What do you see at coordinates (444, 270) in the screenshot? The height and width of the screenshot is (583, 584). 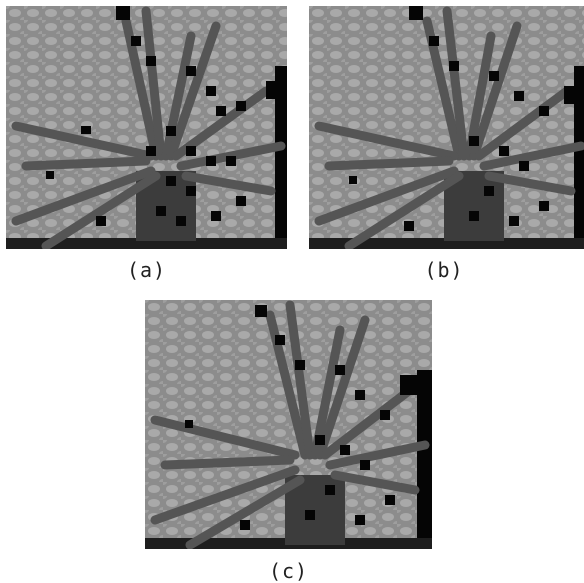 I see `caption-b: (b)` at bounding box center [444, 270].